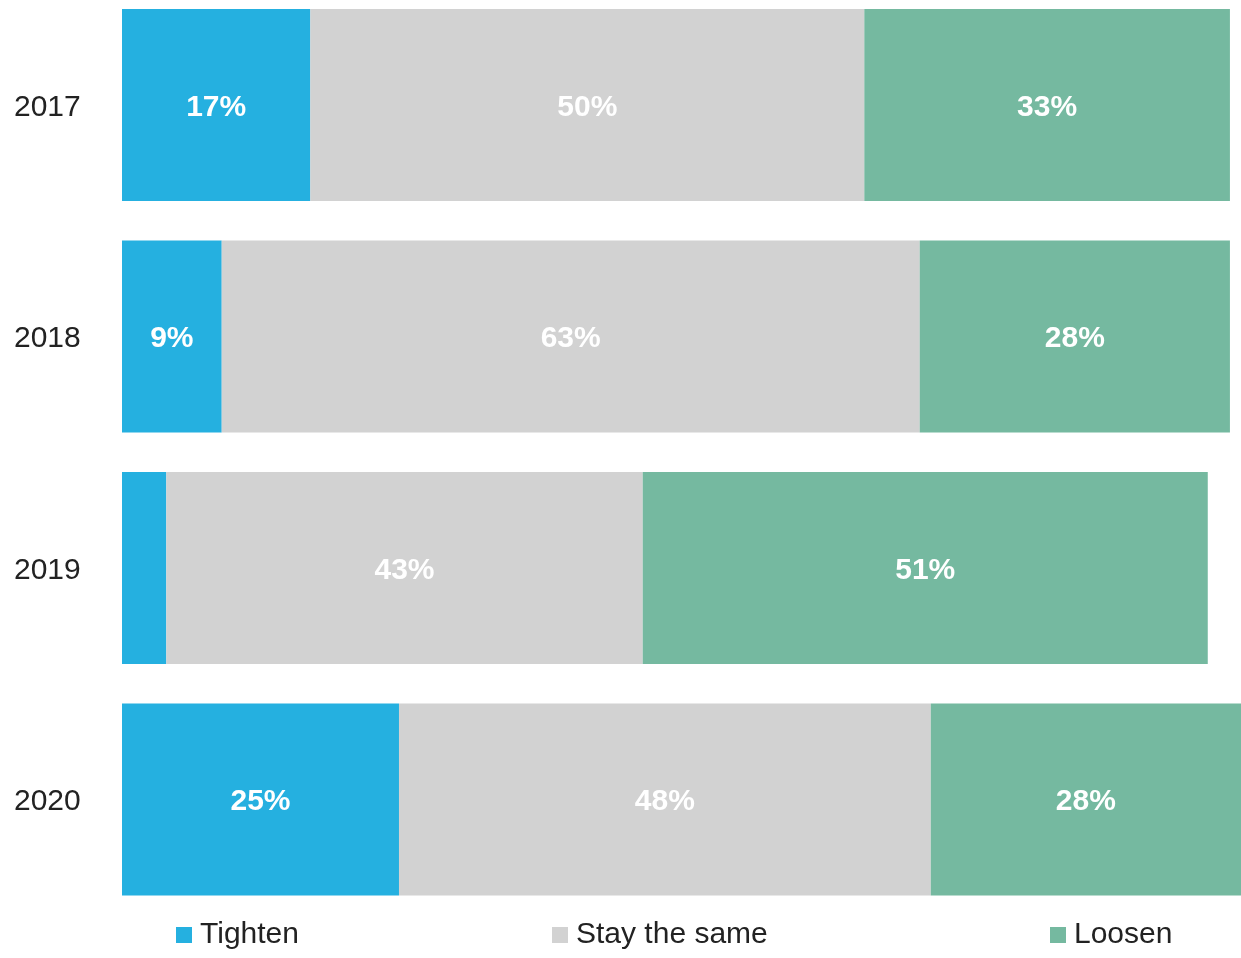 Image resolution: width=1241 pixels, height=958 pixels. I want to click on data-label: 51%, so click(925, 568).